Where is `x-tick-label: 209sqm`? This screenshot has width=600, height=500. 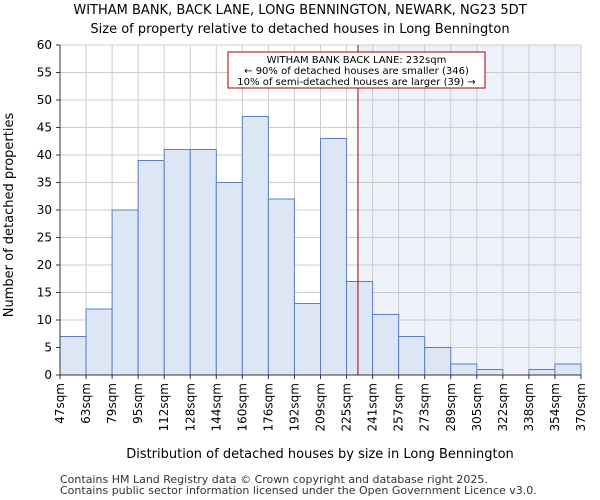 x-tick-label: 209sqm is located at coordinates (321, 407).